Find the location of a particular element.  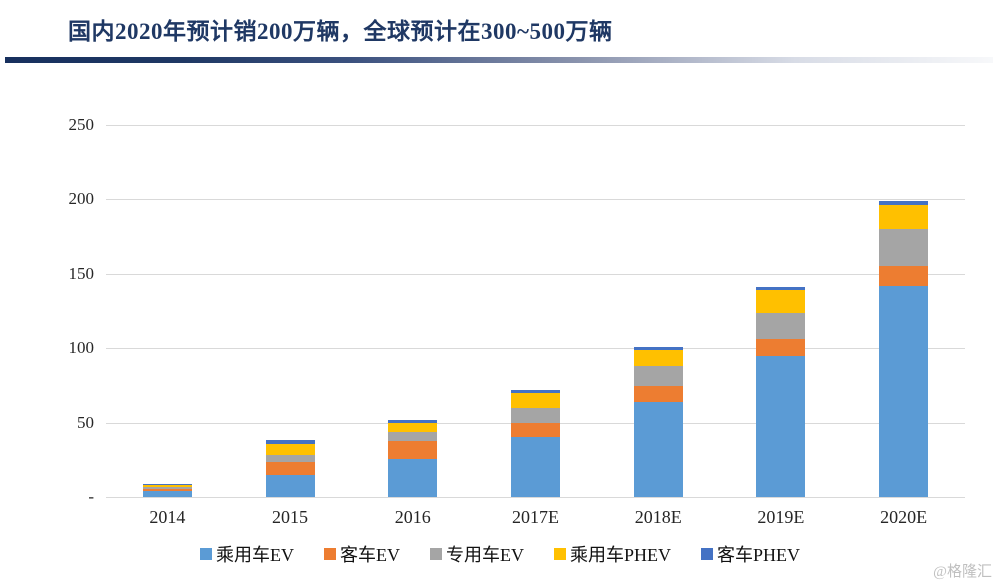

legend-item: 客车EV is located at coordinates (361, 554).